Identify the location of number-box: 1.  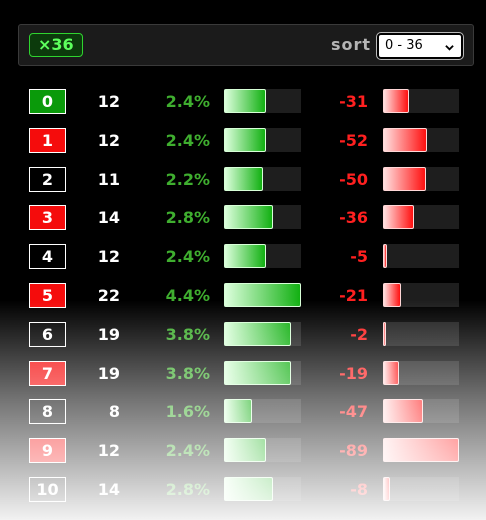
(47, 140).